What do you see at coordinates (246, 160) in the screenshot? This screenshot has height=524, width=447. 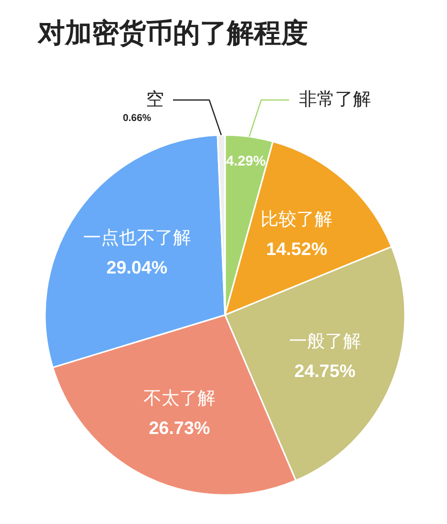 I see `data-label: 4.29%` at bounding box center [246, 160].